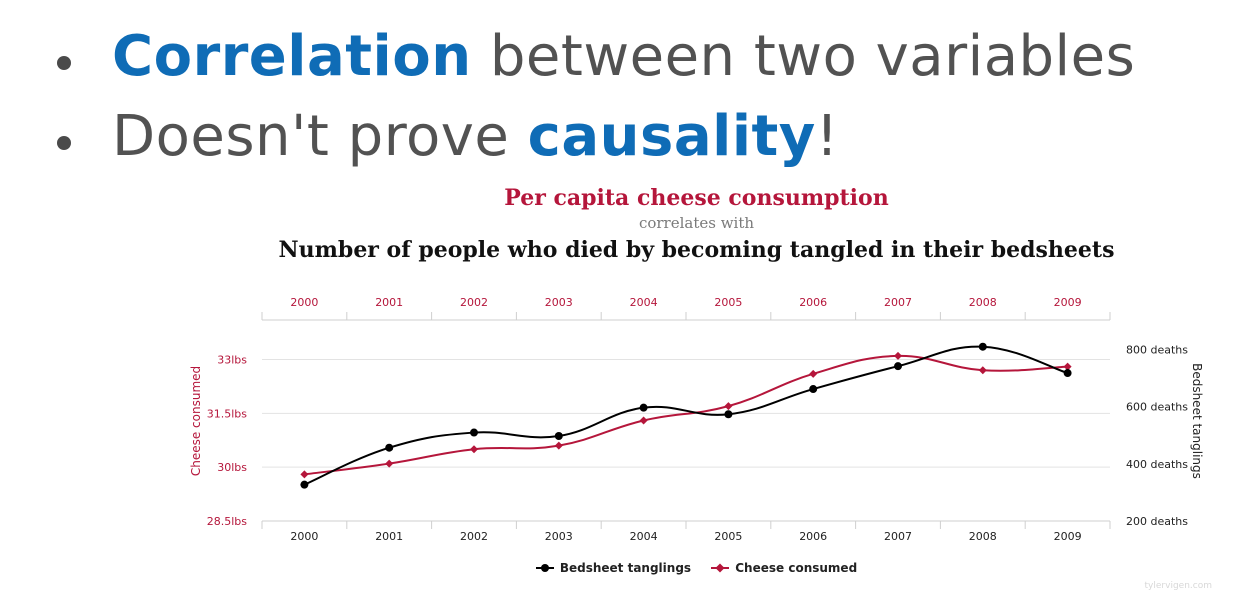  I want to click on bullet-2-text: Doesn't prove causality!, so click(475, 136).